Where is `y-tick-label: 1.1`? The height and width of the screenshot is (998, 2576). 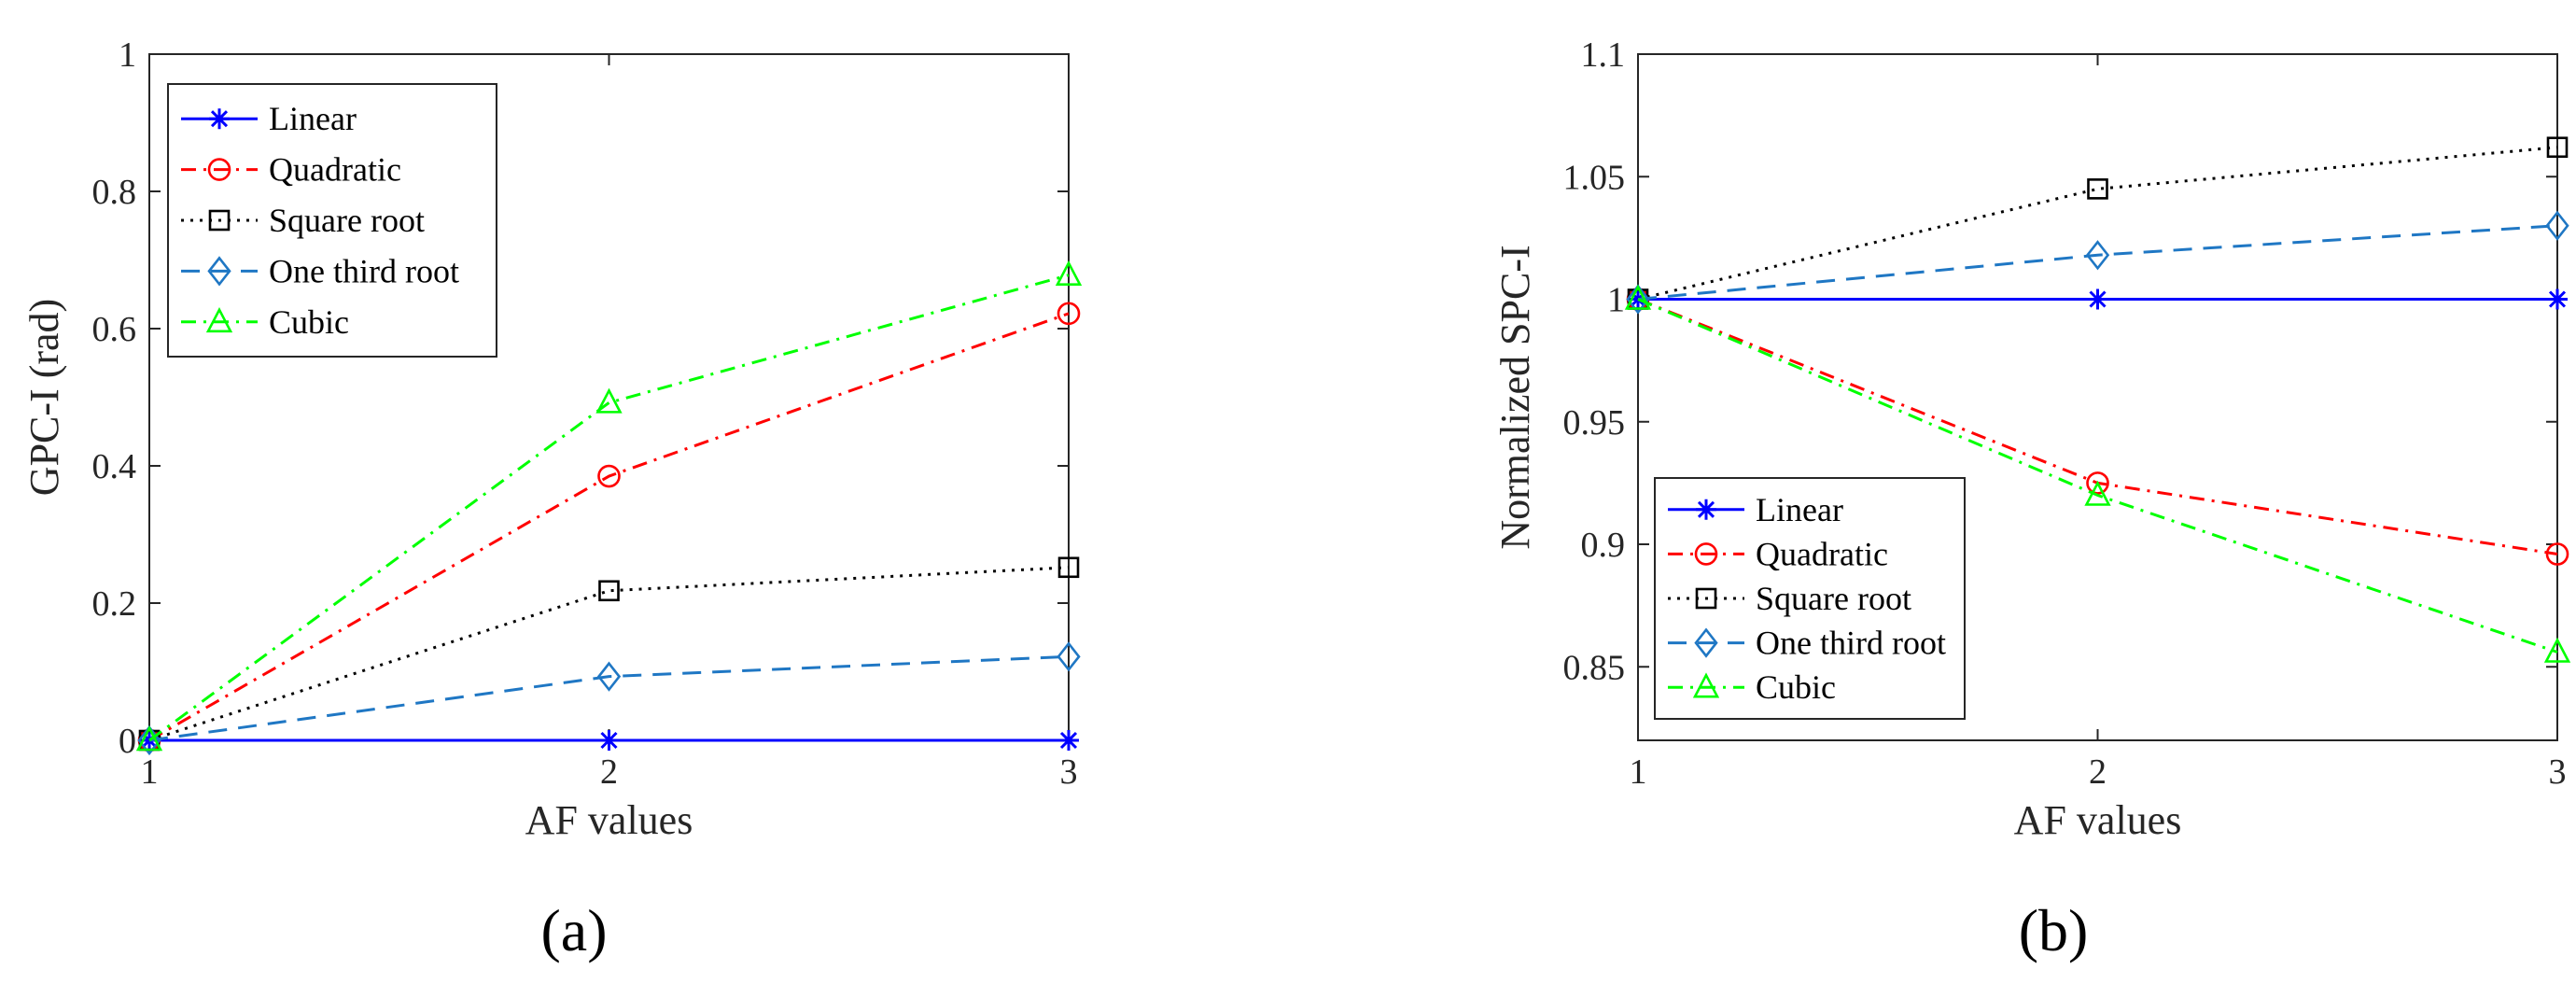 y-tick-label: 1.1 is located at coordinates (1603, 55).